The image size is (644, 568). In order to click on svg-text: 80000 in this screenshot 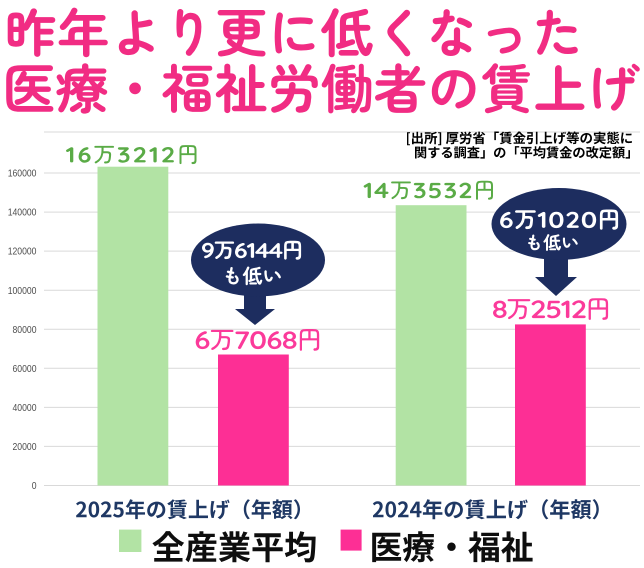, I will do `click(25, 330)`.